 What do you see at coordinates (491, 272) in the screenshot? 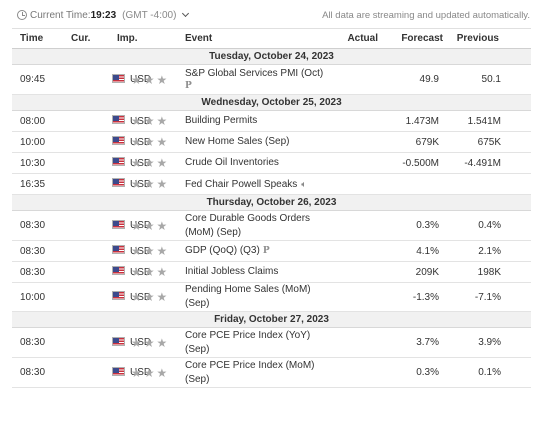
I see `event-previous: 198K` at bounding box center [491, 272].